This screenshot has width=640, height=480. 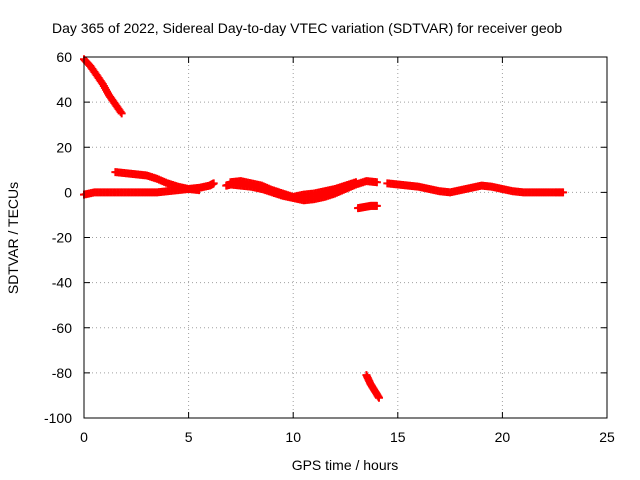 What do you see at coordinates (62, 283) in the screenshot?
I see `y-tick-label: -40` at bounding box center [62, 283].